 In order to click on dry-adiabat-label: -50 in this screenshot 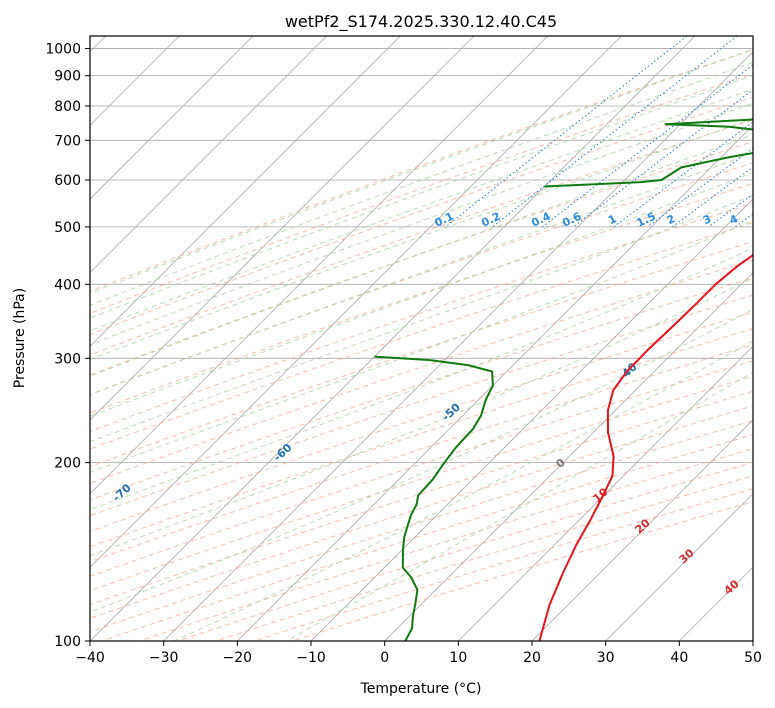, I will do `click(452, 411)`.